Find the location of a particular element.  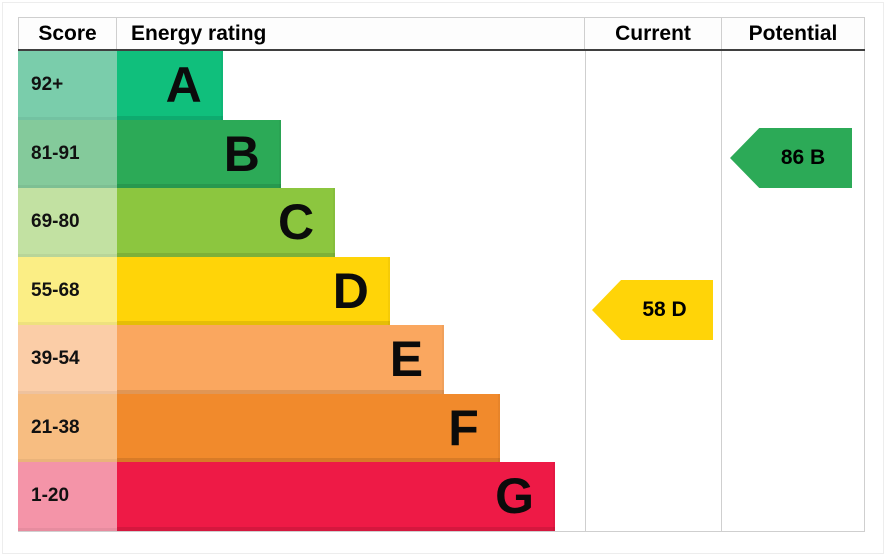

rating-column: G is located at coordinates (351, 496).